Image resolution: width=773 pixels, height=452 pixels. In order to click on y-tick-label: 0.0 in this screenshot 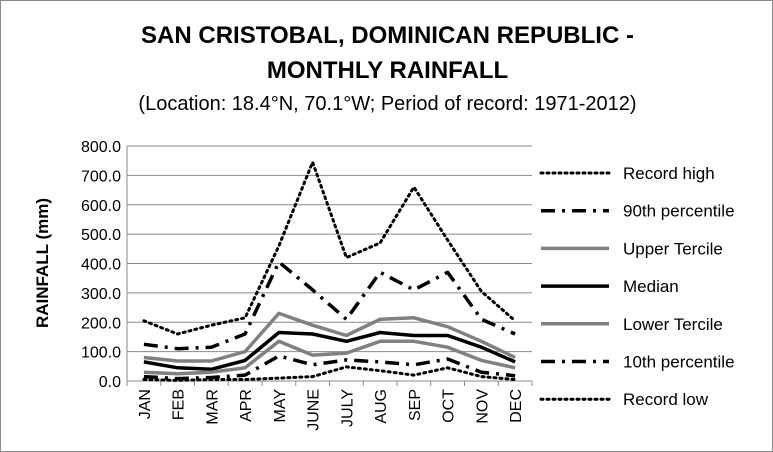, I will do `click(110, 382)`.